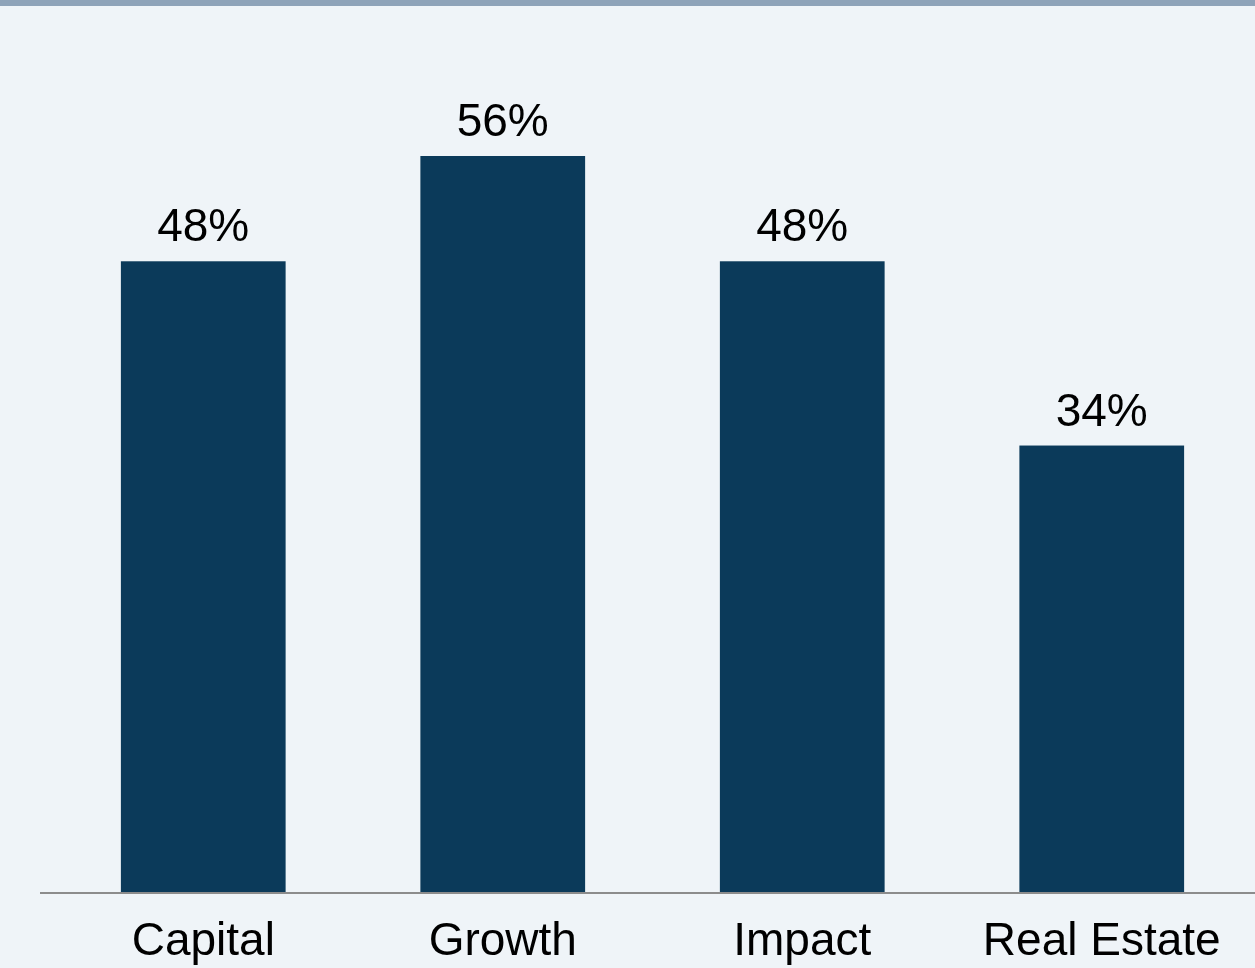 The image size is (1255, 968). Describe the element at coordinates (502, 120) in the screenshot. I see `data-label: 56%` at that location.